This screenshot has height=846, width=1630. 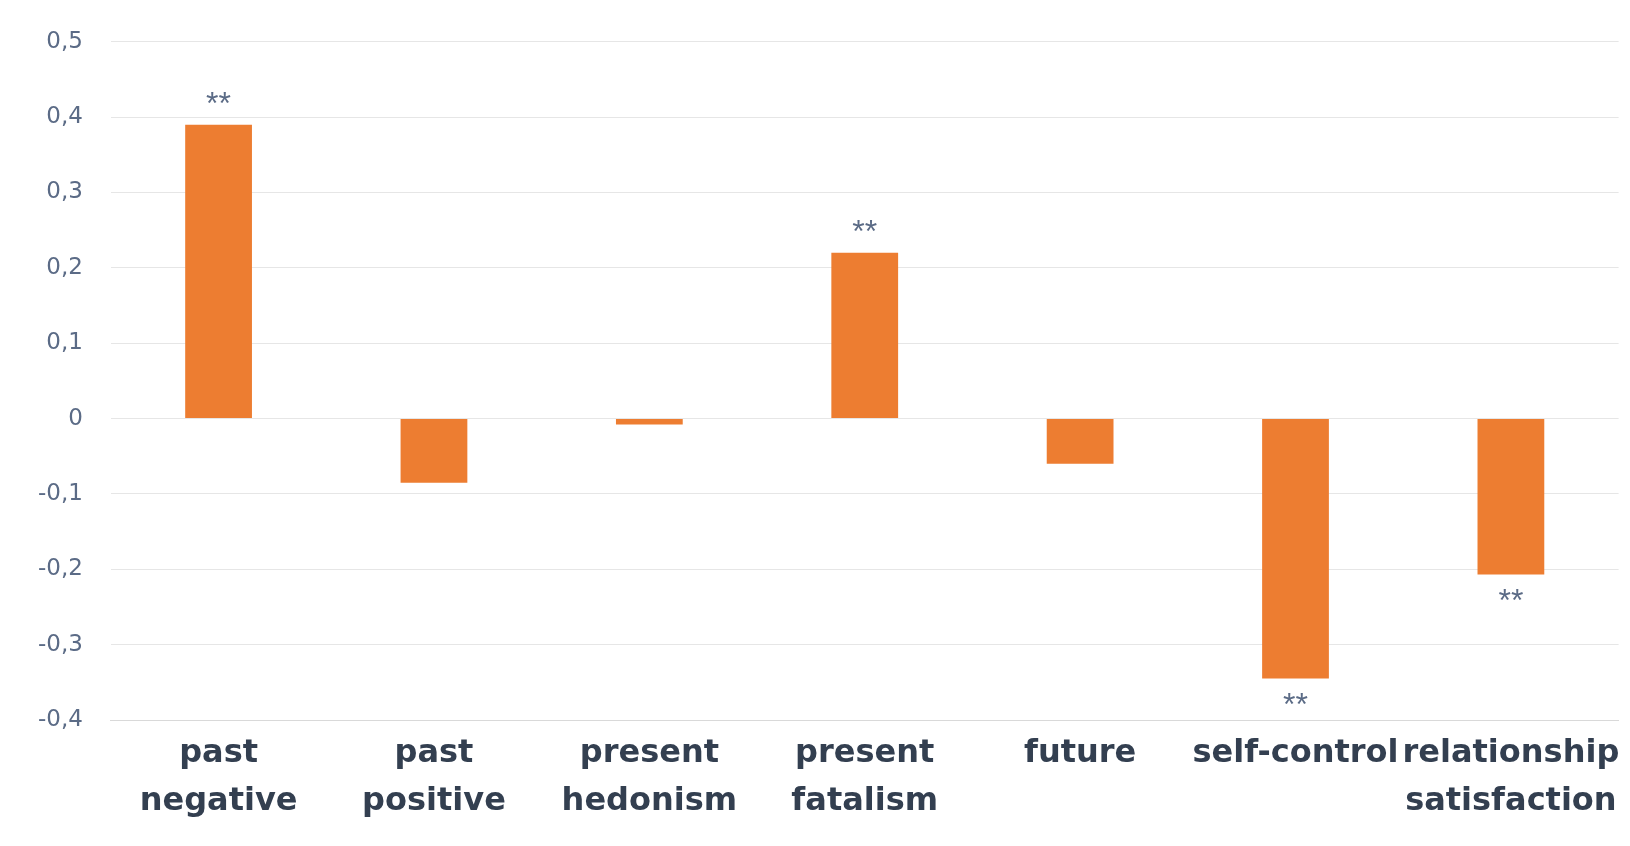 What do you see at coordinates (60, 491) in the screenshot?
I see `y-tick-label: -0,1` at bounding box center [60, 491].